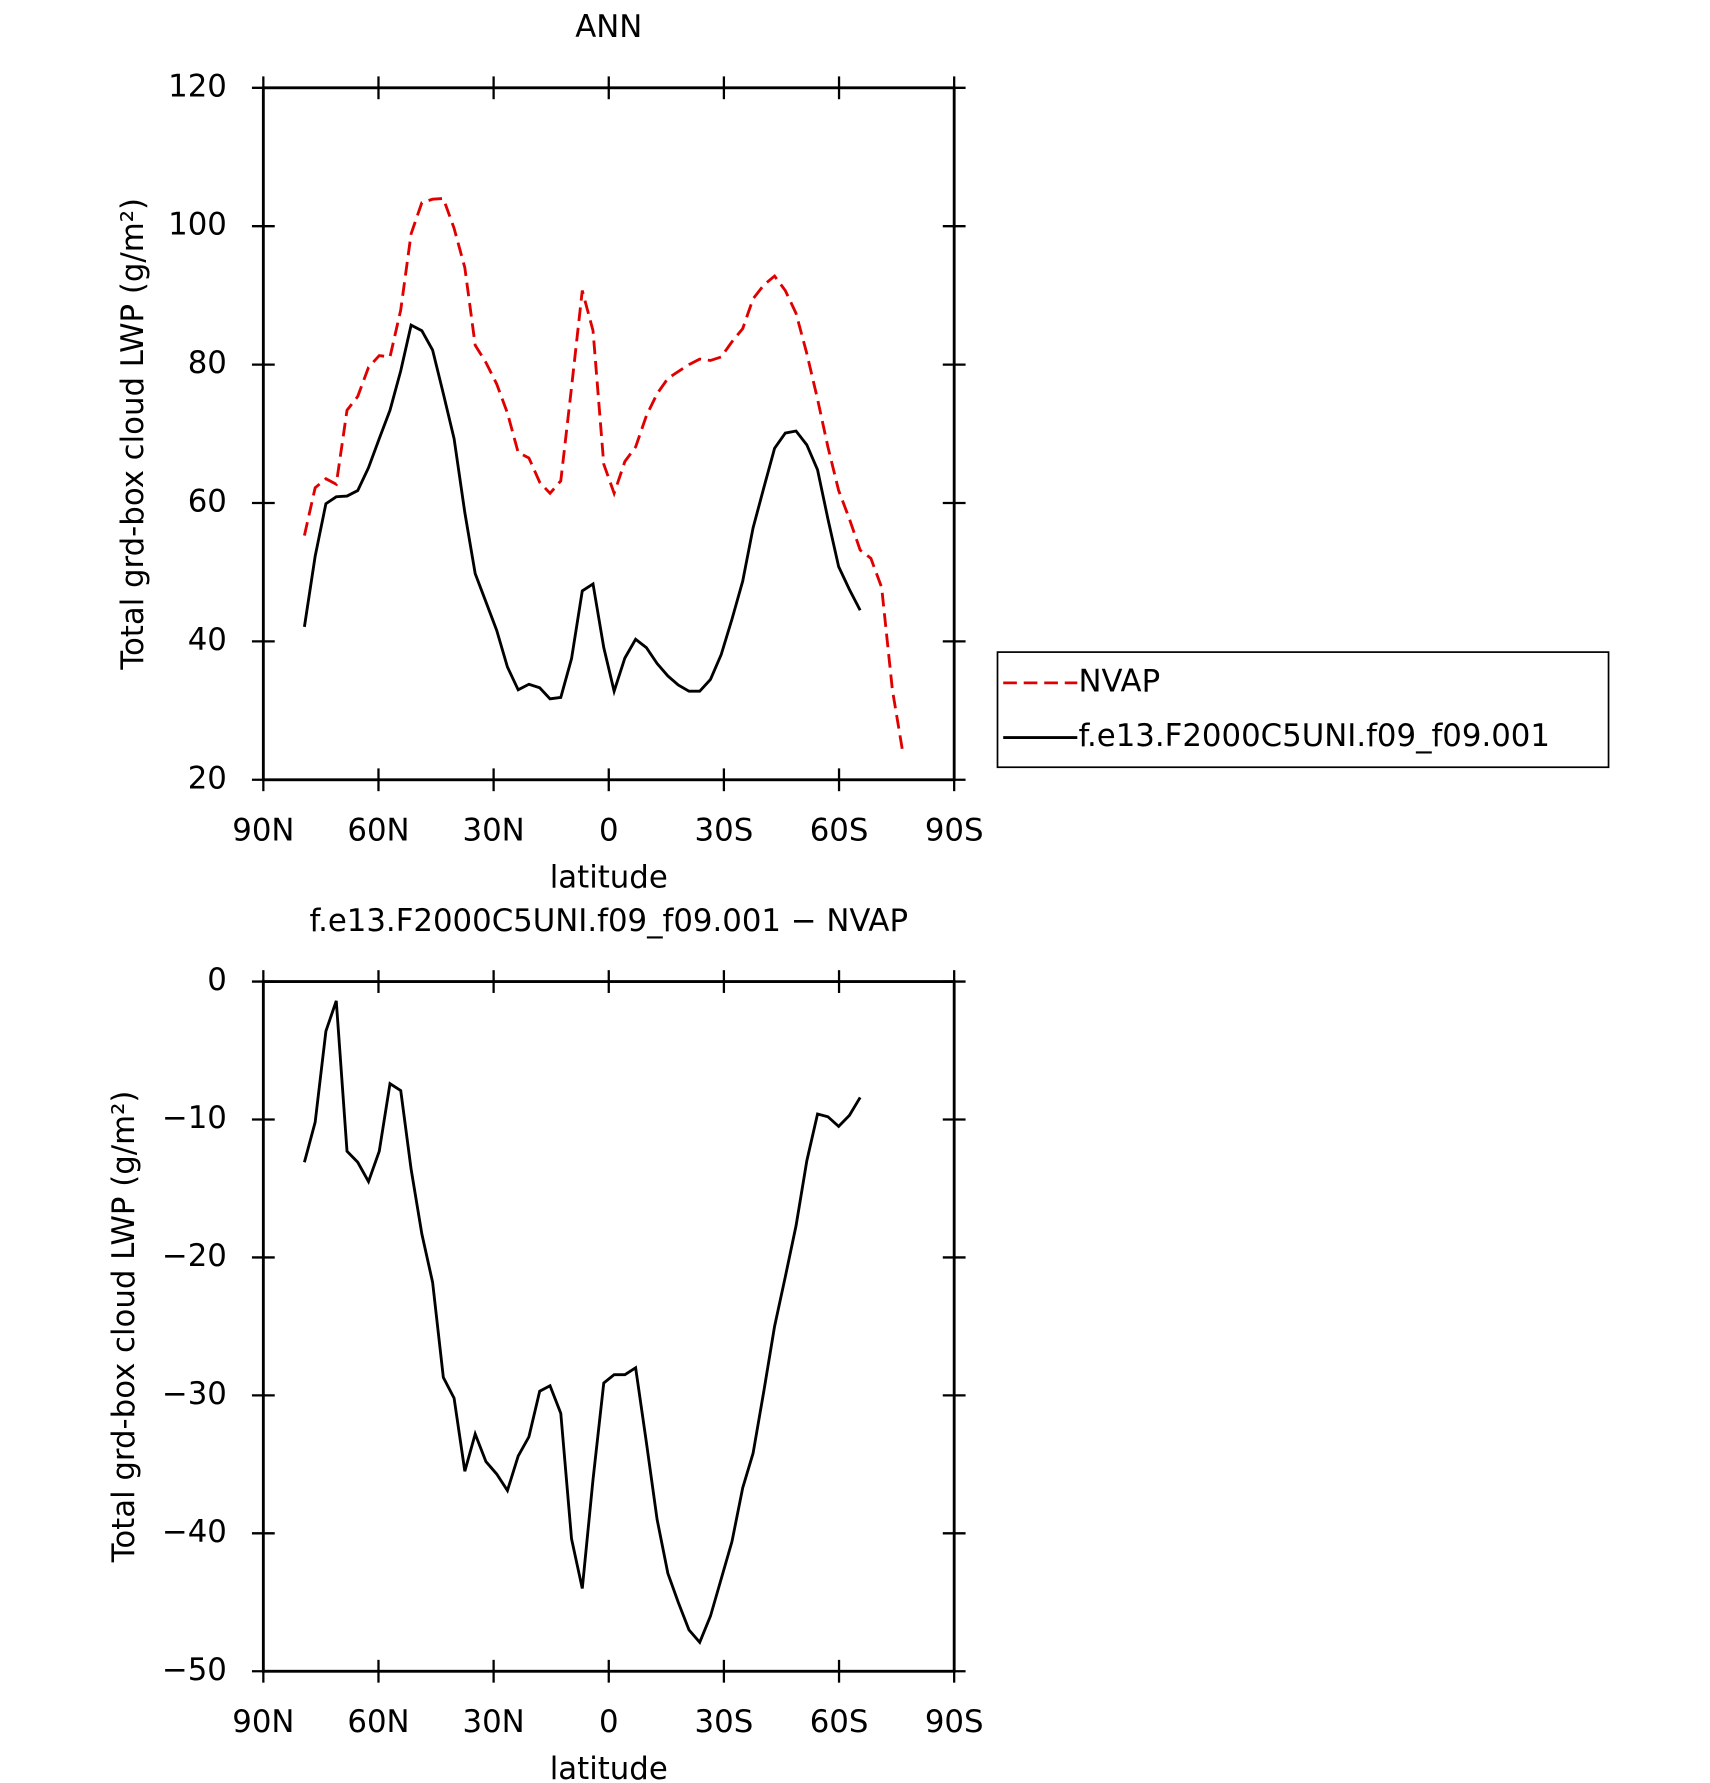 Image resolution: width=1710 pixels, height=1783 pixels. What do you see at coordinates (194, 1394) in the screenshot?
I see `y-tick-label: −30` at bounding box center [194, 1394].